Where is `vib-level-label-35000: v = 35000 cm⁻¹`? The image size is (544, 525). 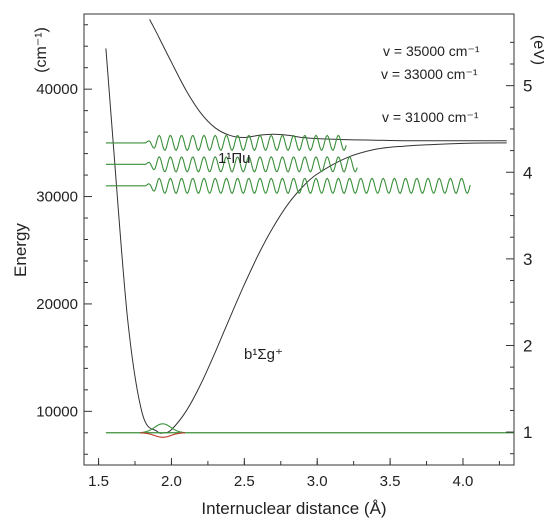
vib-level-label-35000: v = 35000 cm⁻¹ is located at coordinates (431, 51).